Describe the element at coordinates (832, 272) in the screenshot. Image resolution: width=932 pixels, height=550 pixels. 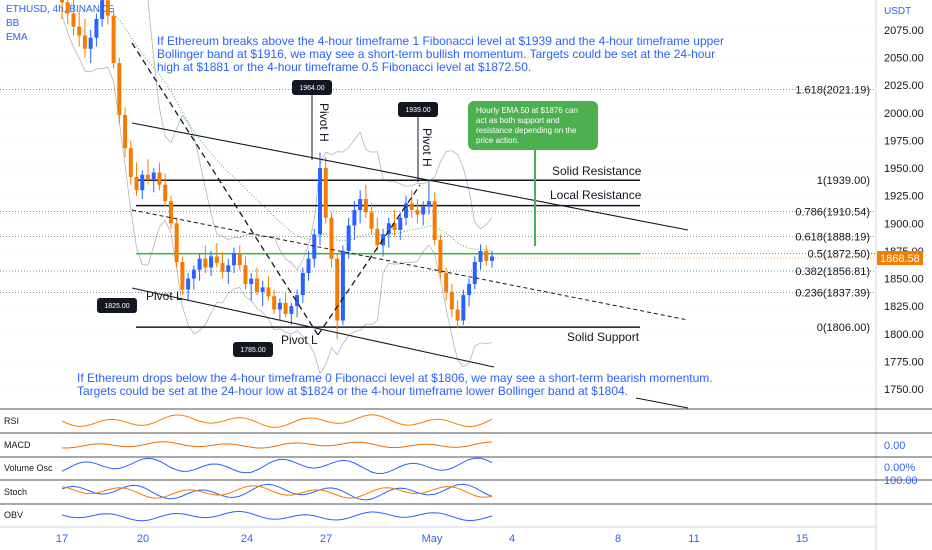
I see `fib-label-1856.81: 0.382(1856.81)` at that location.